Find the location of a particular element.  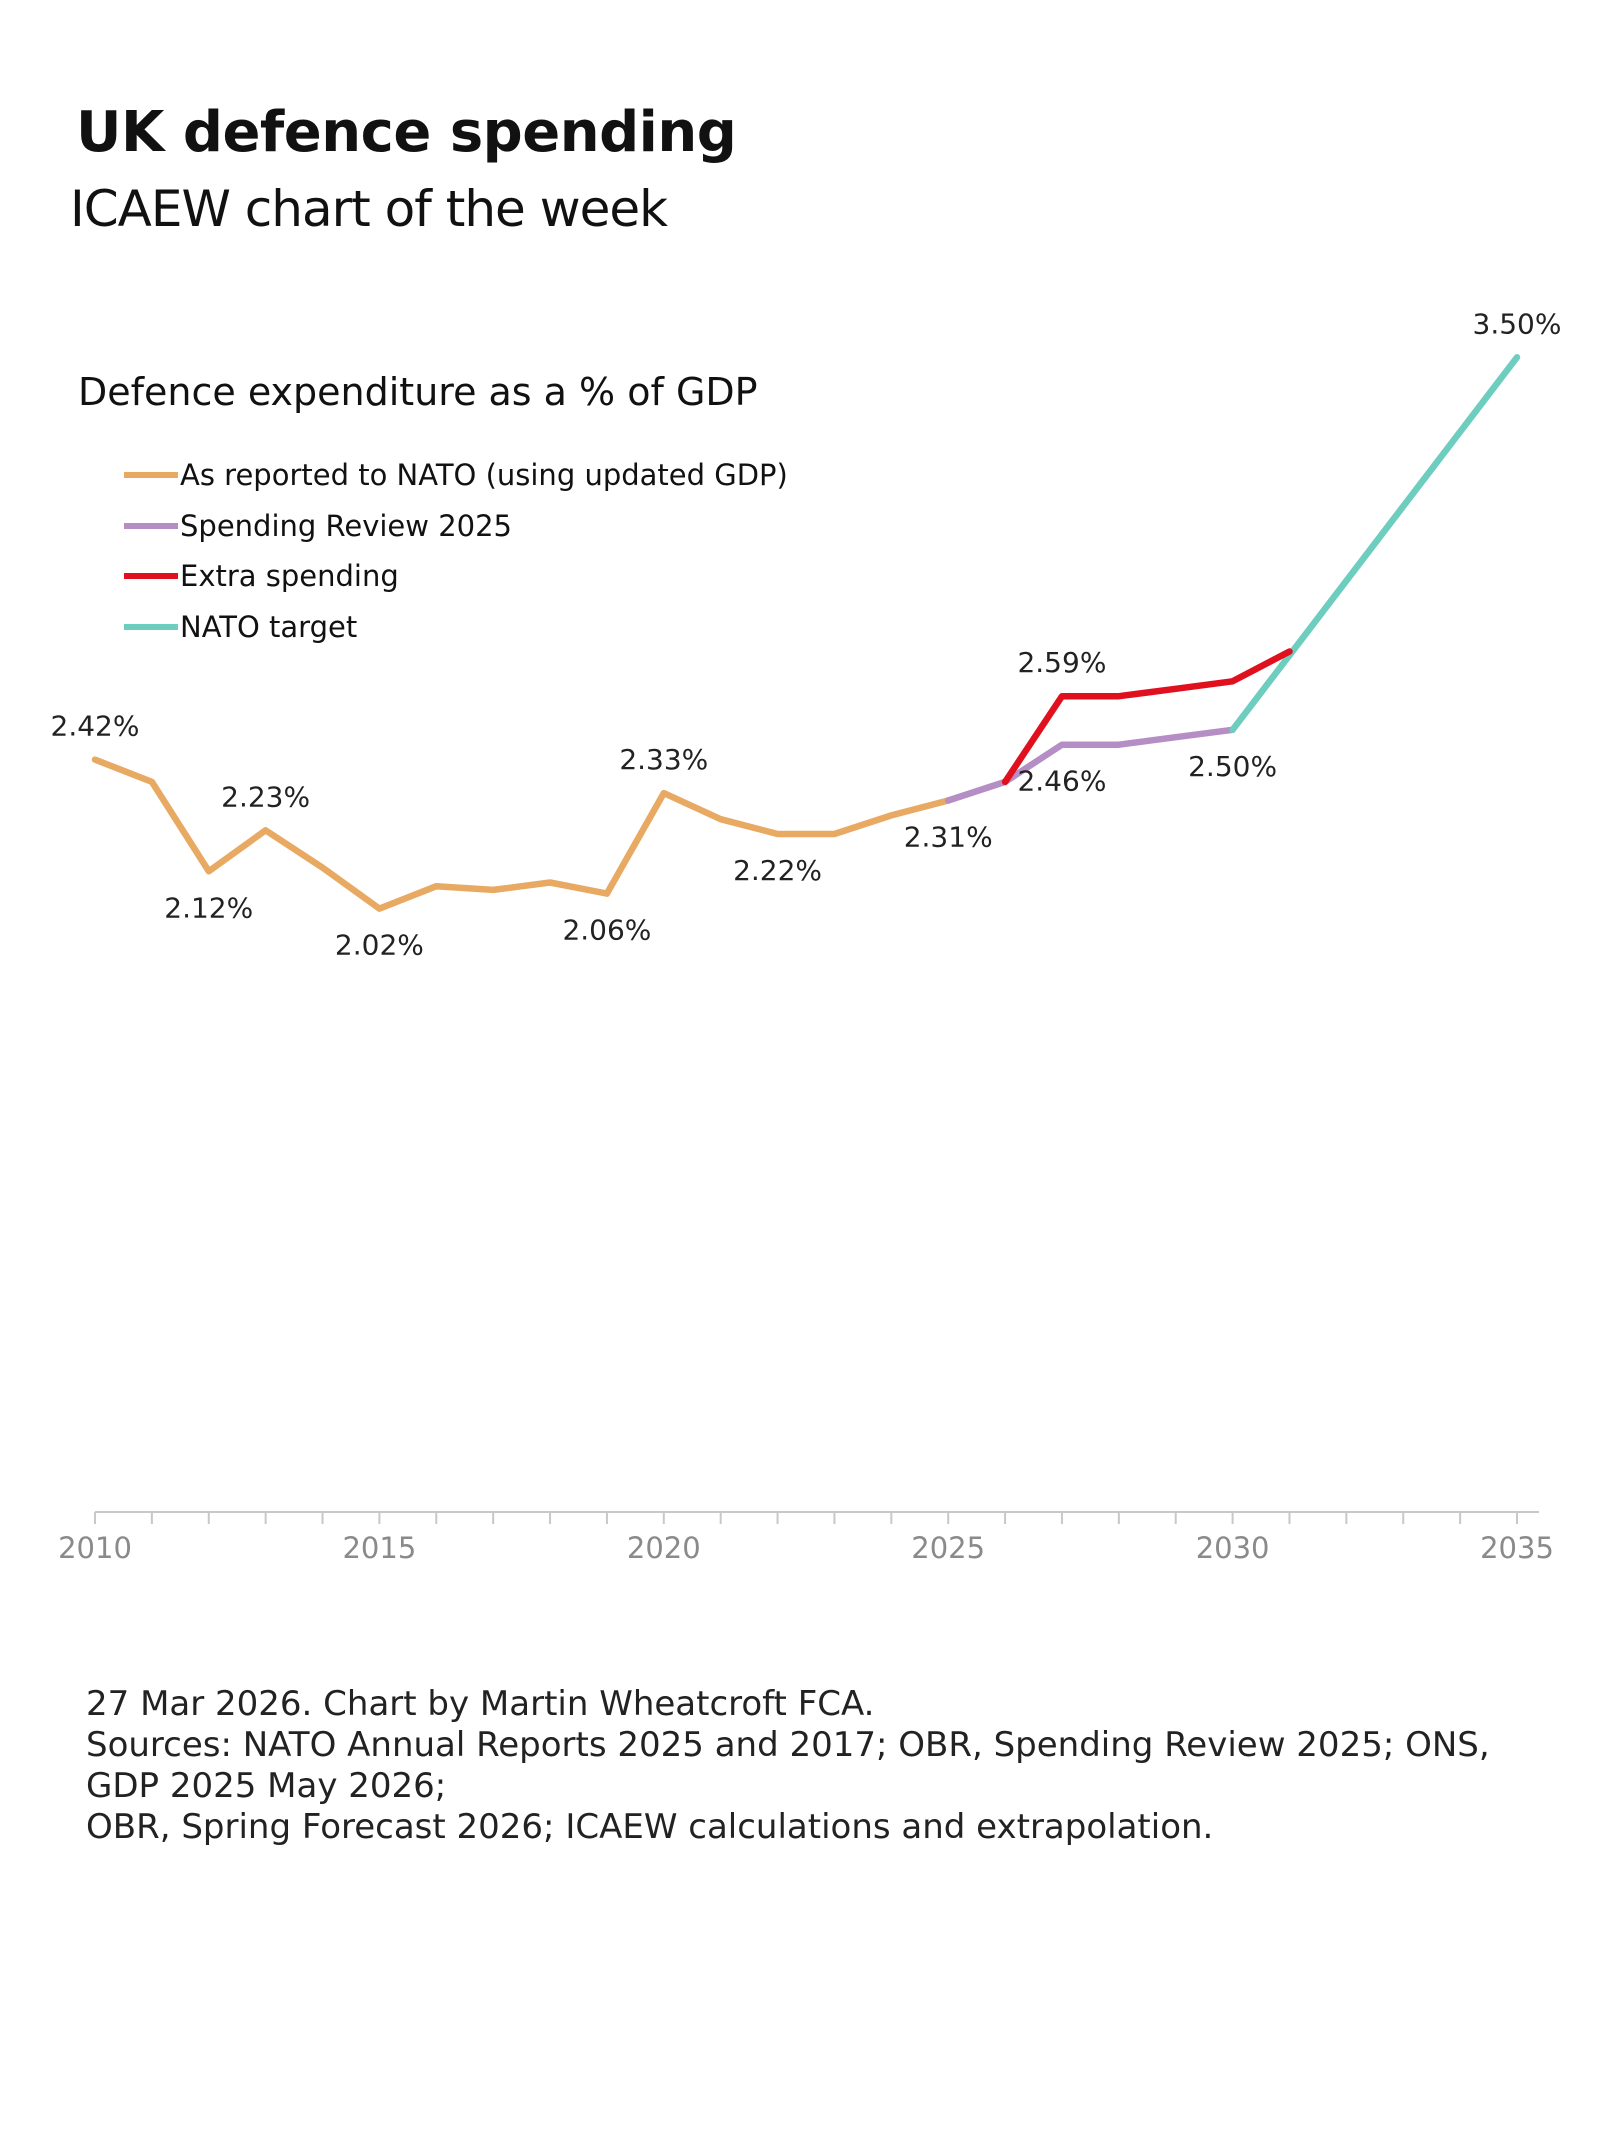

legend-label: Spending Review 2025 is located at coordinates (346, 525).